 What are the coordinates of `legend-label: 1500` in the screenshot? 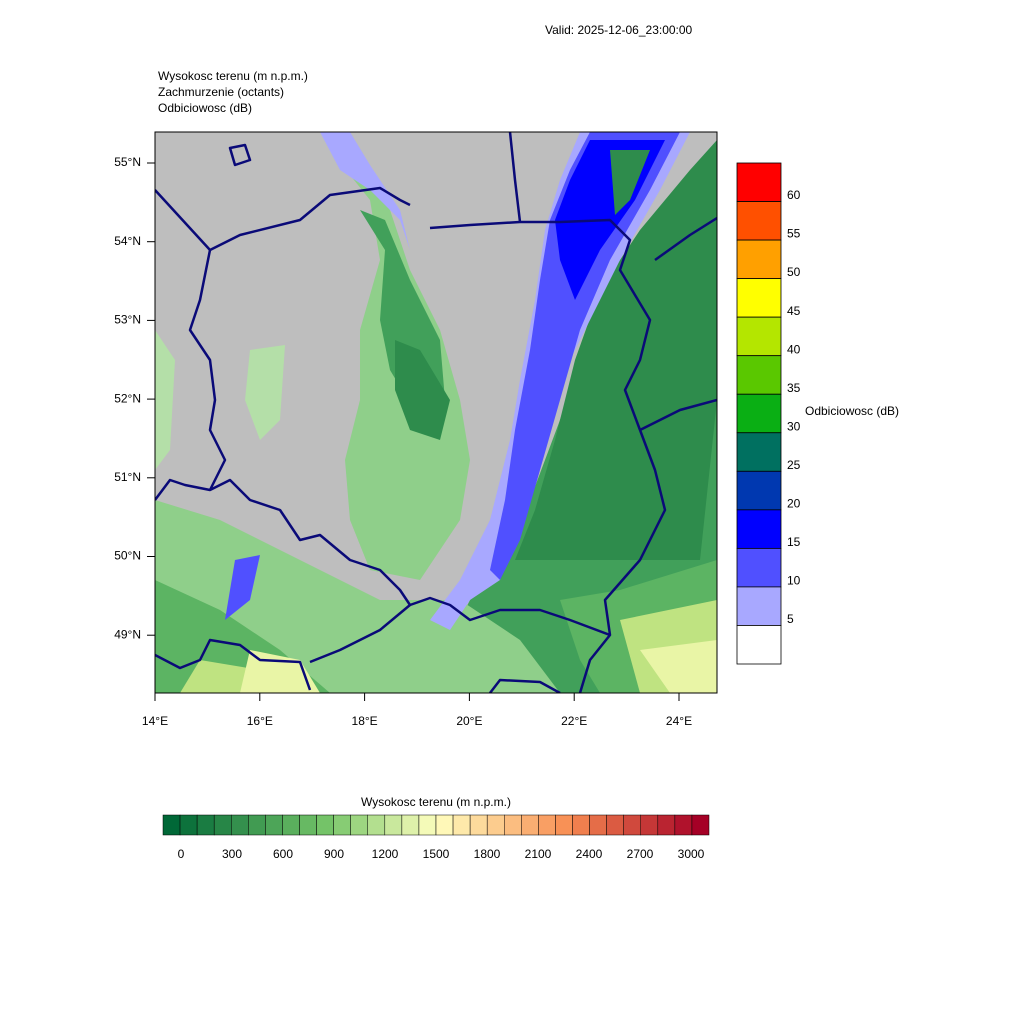 It's located at (436, 854).